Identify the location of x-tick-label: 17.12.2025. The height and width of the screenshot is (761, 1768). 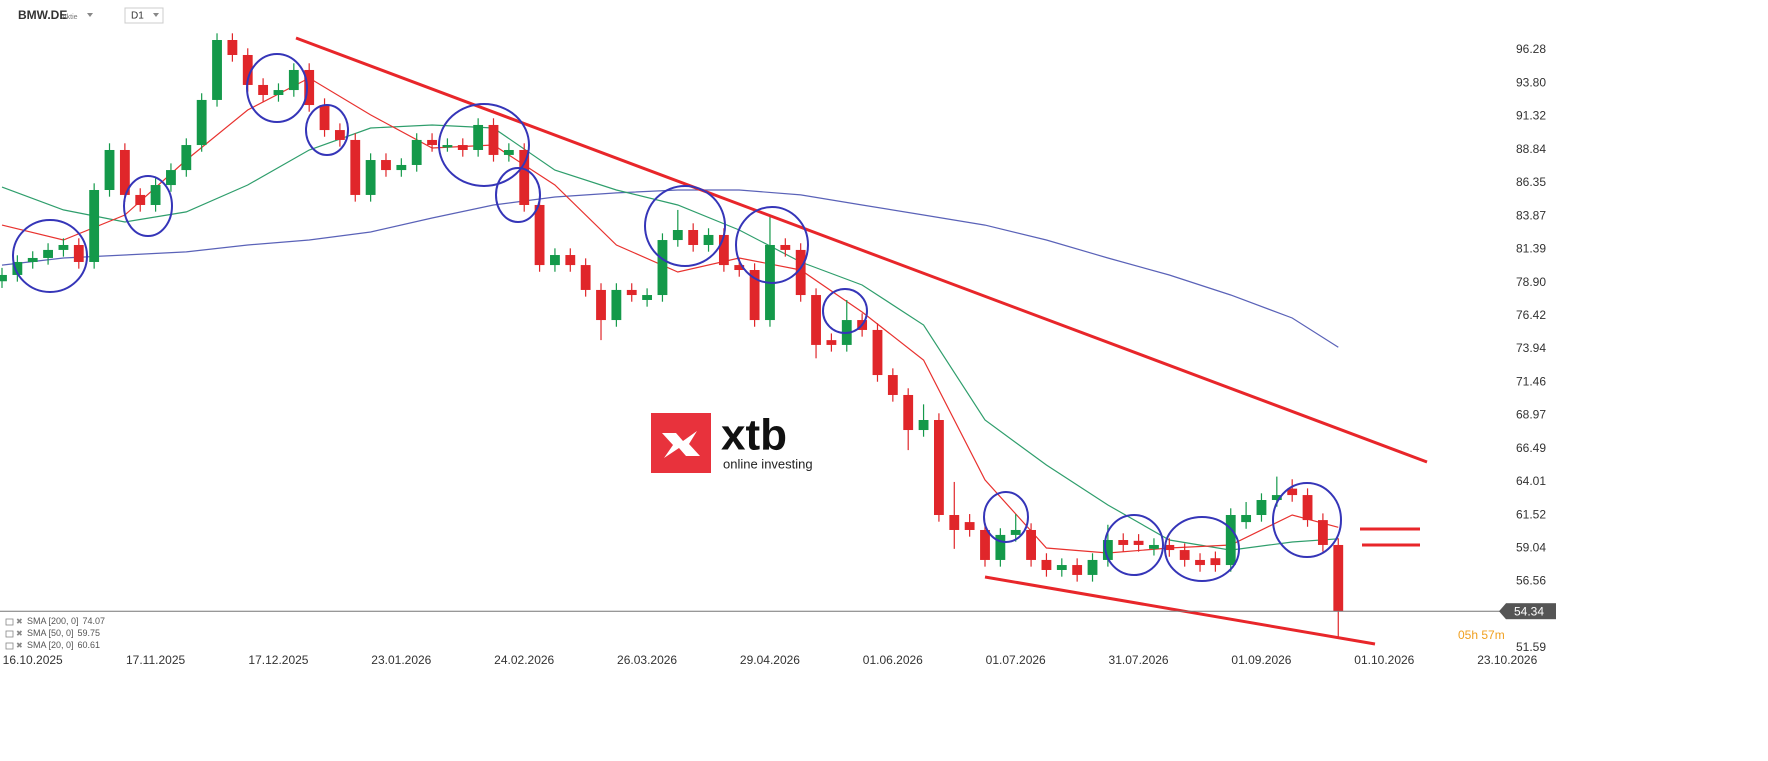
(278, 660).